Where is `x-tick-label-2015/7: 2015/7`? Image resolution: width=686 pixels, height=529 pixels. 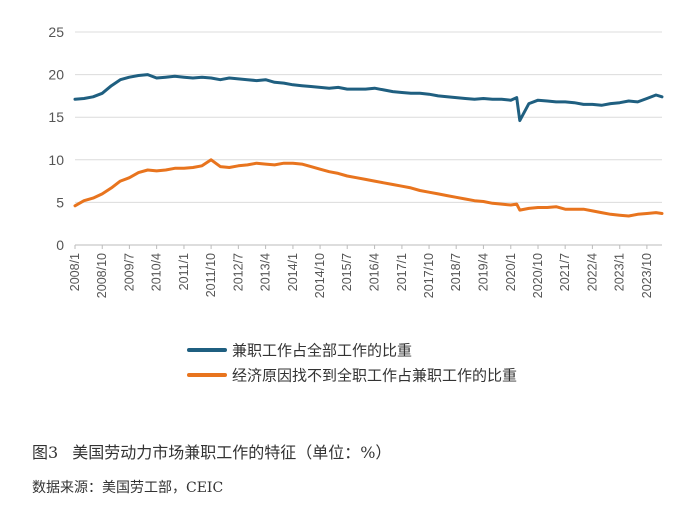
x-tick-label-2015/7: 2015/7 is located at coordinates (347, 272).